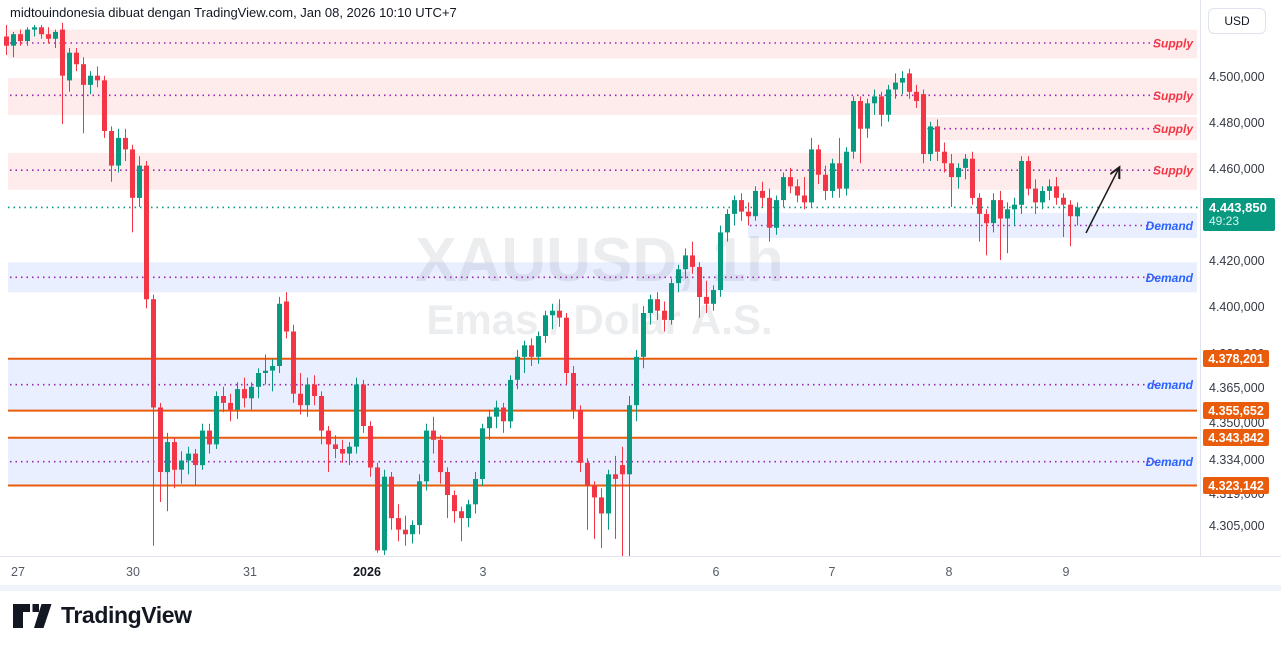  Describe the element at coordinates (1237, 388) in the screenshot. I see `price-tick-label: 4.365,000` at that location.